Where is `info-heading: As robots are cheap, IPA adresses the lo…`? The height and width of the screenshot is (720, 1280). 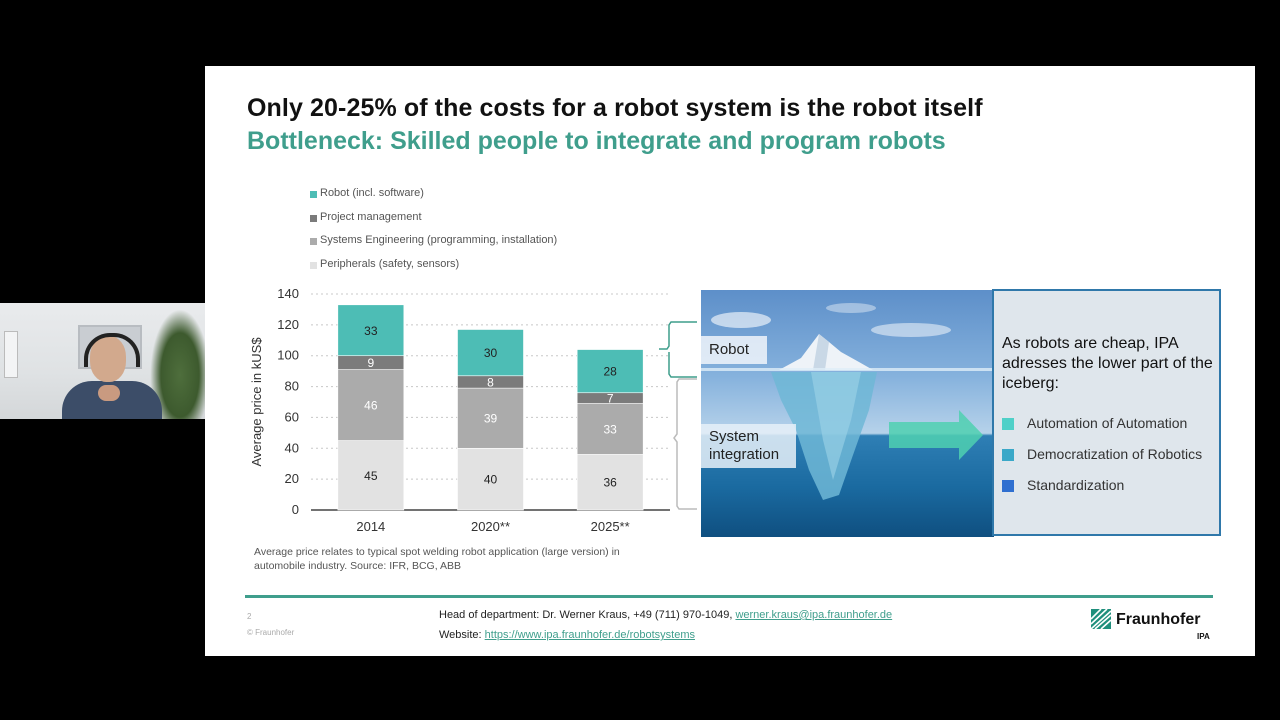 info-heading: As robots are cheap, IPA adresses the lo… is located at coordinates (1107, 363).